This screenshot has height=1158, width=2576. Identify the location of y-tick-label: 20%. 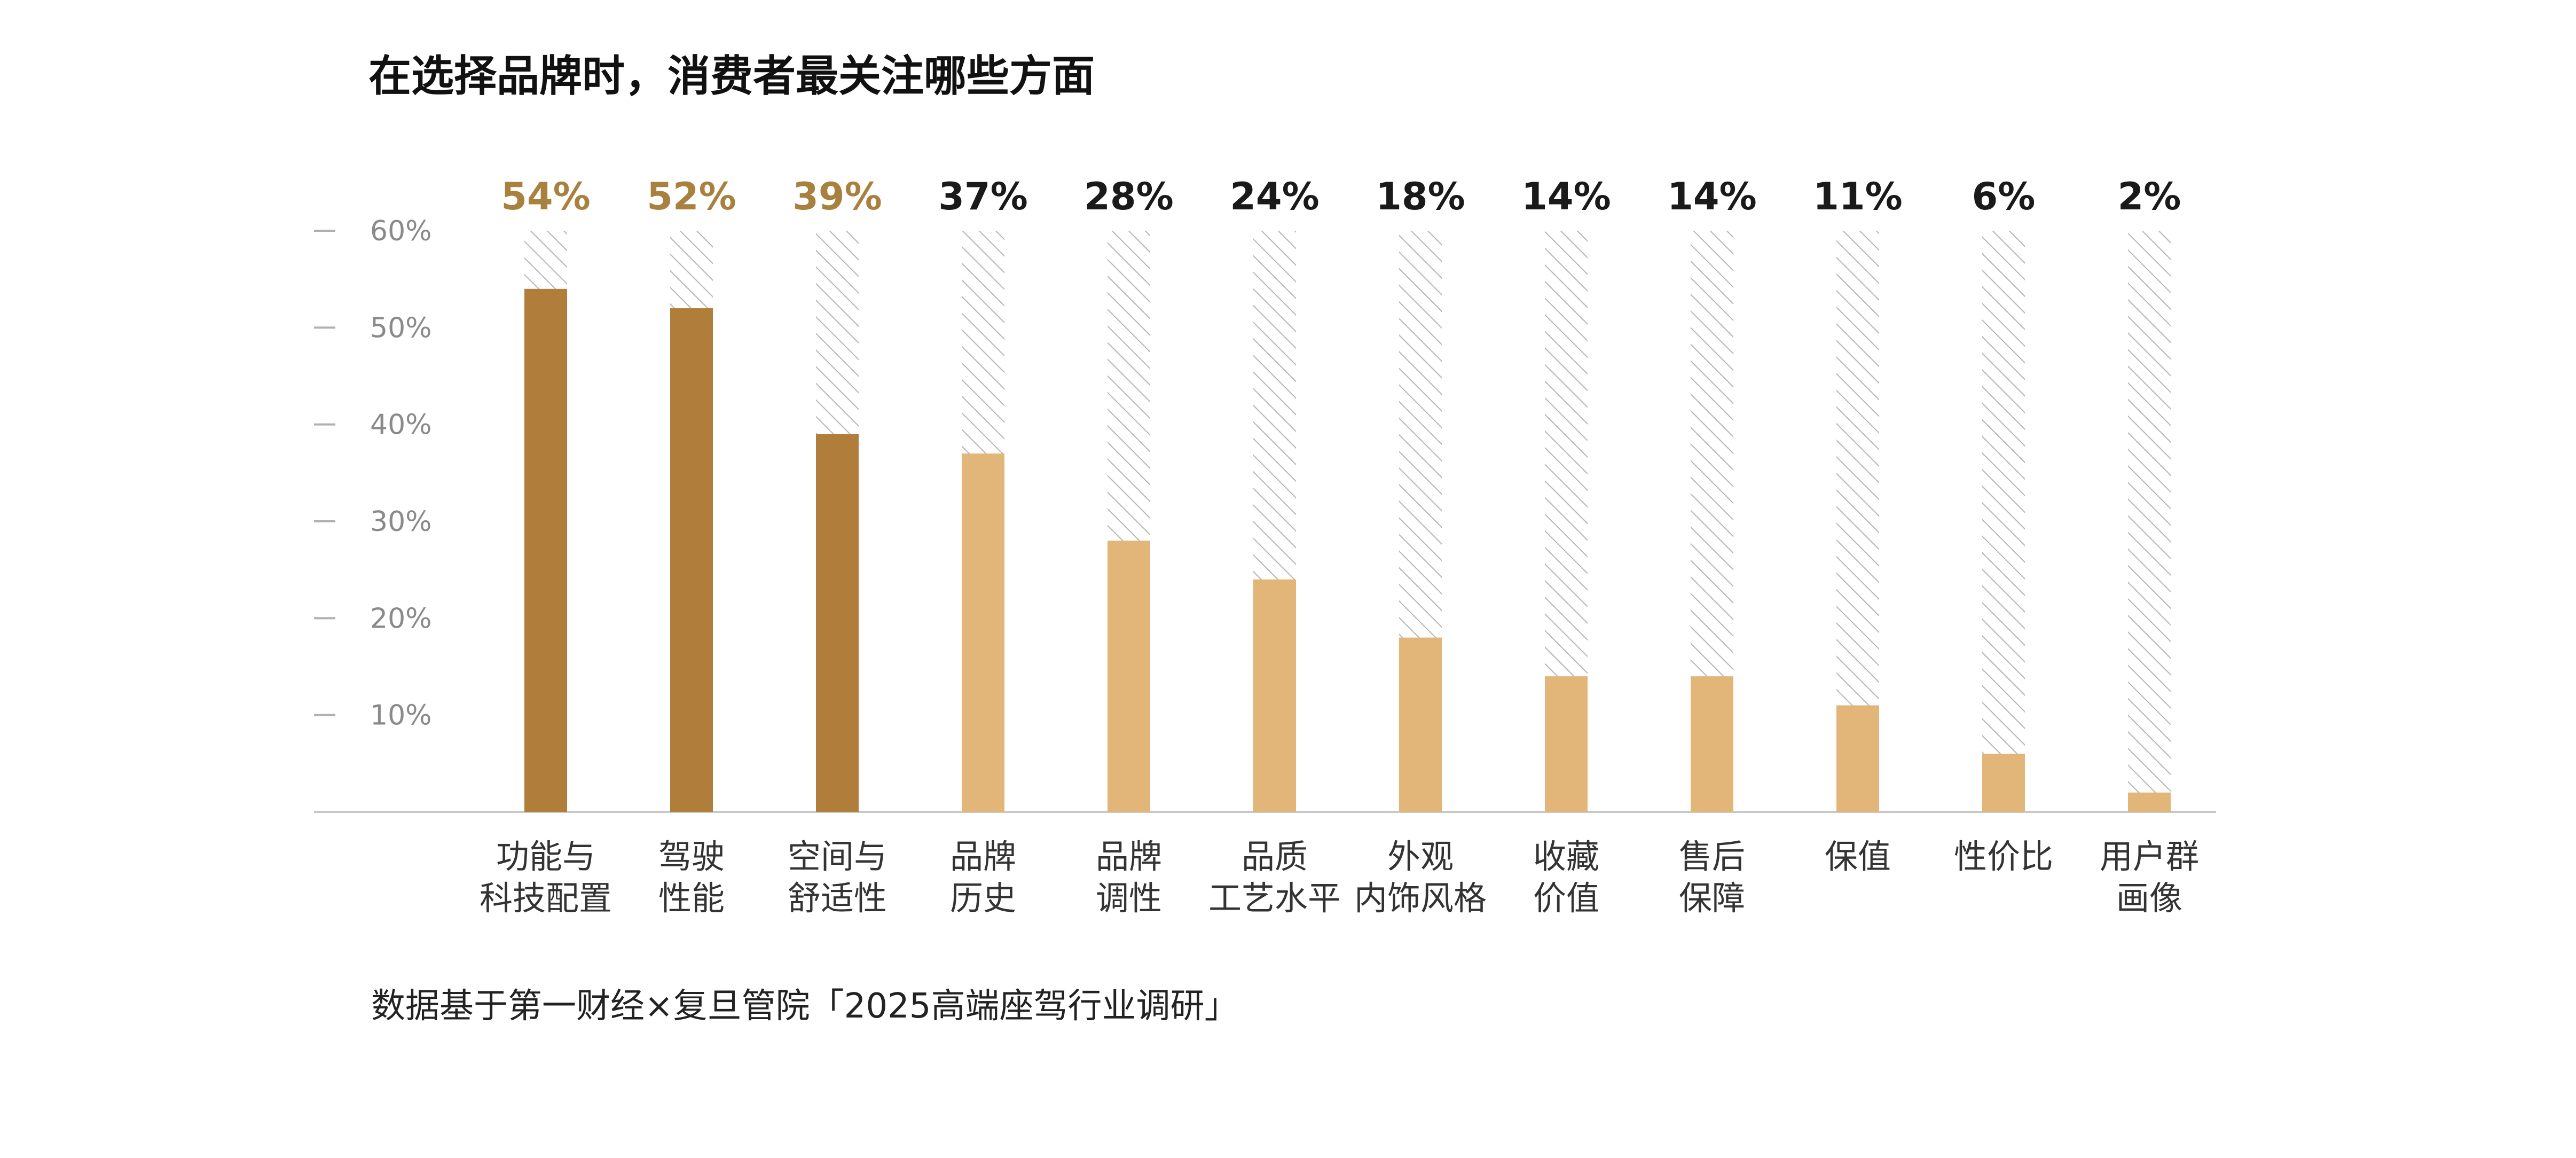
(401, 619).